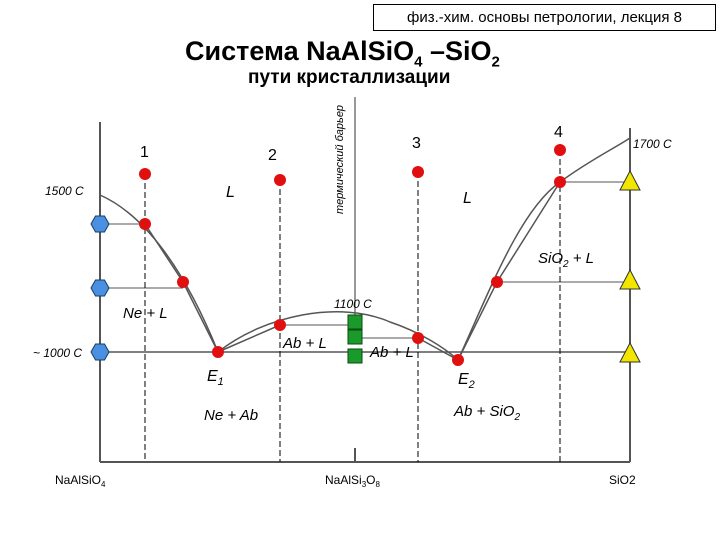 This screenshot has width=720, height=540. Describe the element at coordinates (64, 191) in the screenshot. I see `temp-1500-label: 1500 C` at that location.